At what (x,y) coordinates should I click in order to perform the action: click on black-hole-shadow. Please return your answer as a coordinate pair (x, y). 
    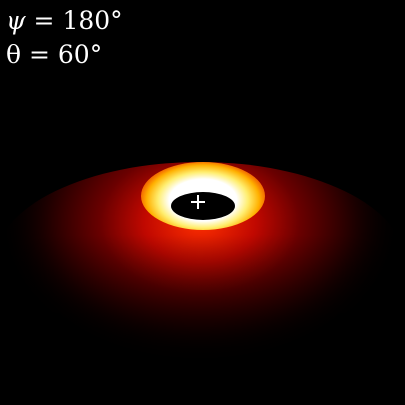
    Looking at the image, I should click on (203, 206).